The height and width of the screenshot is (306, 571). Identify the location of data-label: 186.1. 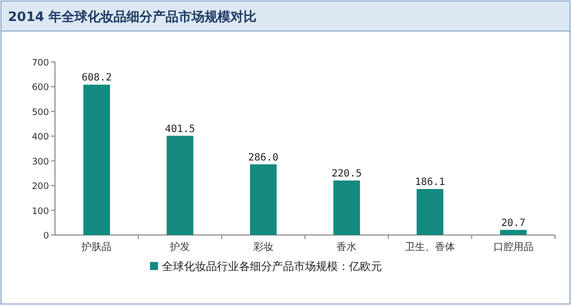
(430, 182).